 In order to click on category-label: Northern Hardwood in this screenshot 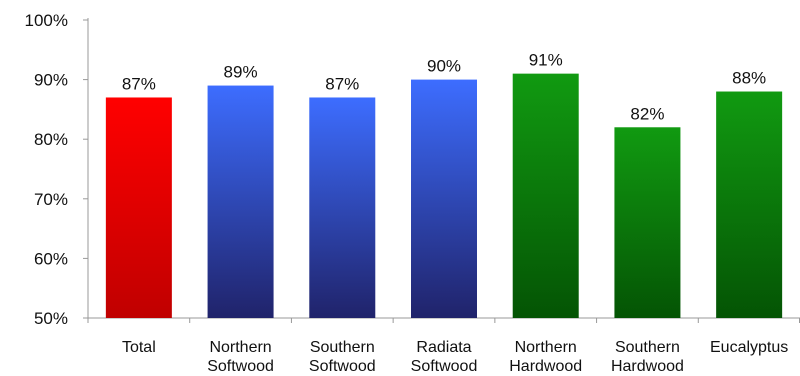, I will do `click(545, 357)`.